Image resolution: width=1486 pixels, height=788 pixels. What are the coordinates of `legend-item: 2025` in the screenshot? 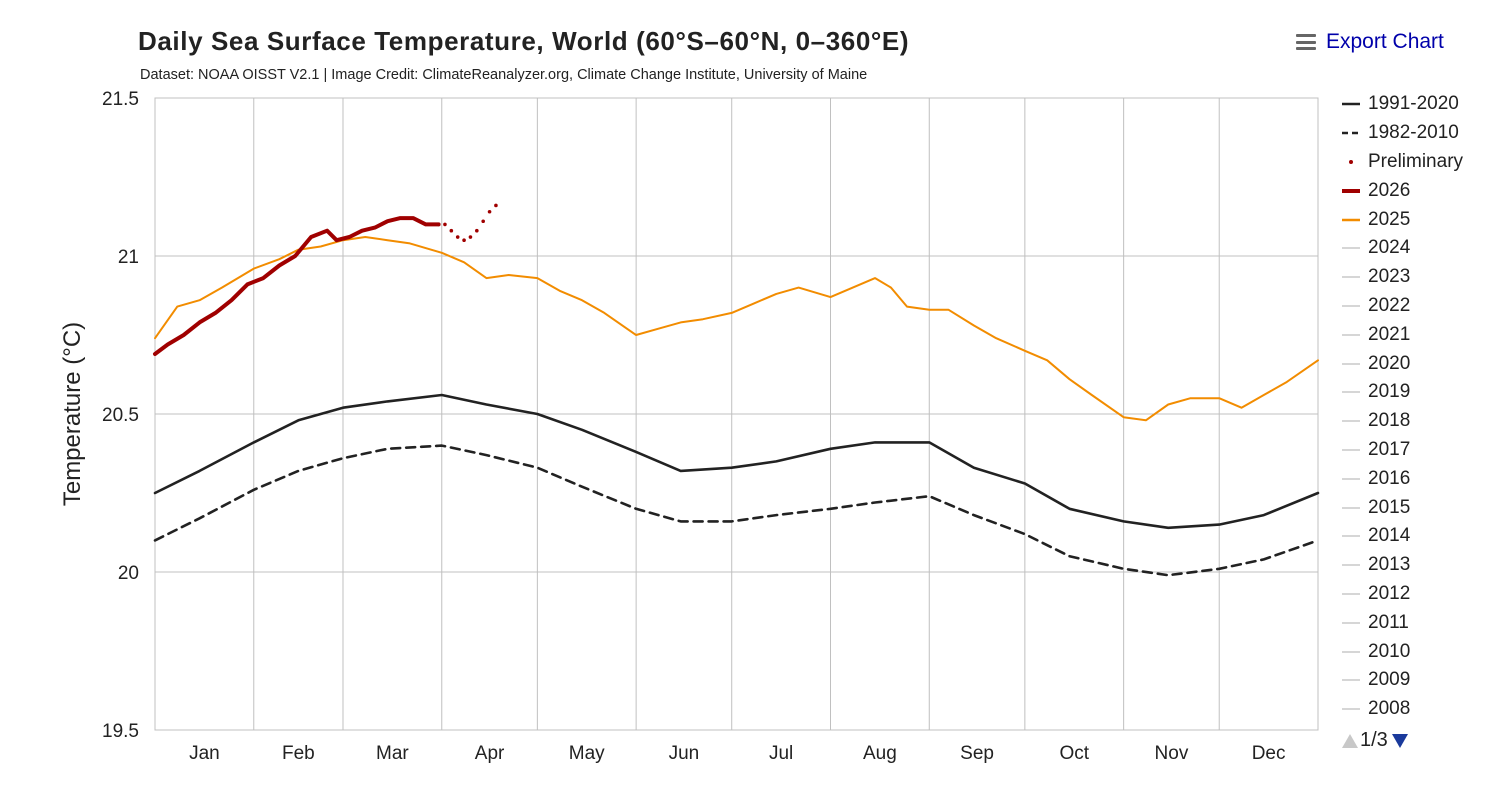 It's located at (1410, 219).